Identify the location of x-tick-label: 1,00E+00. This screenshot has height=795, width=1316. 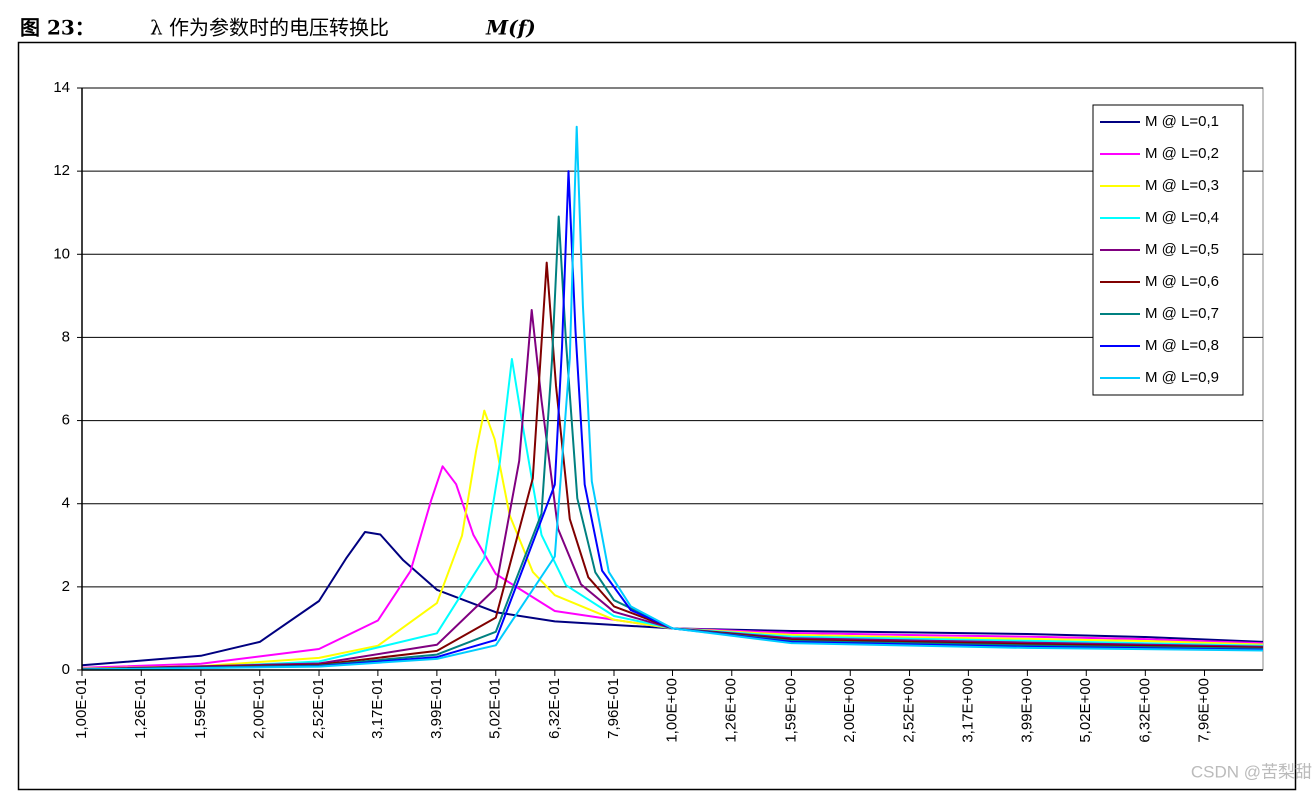
(671, 710).